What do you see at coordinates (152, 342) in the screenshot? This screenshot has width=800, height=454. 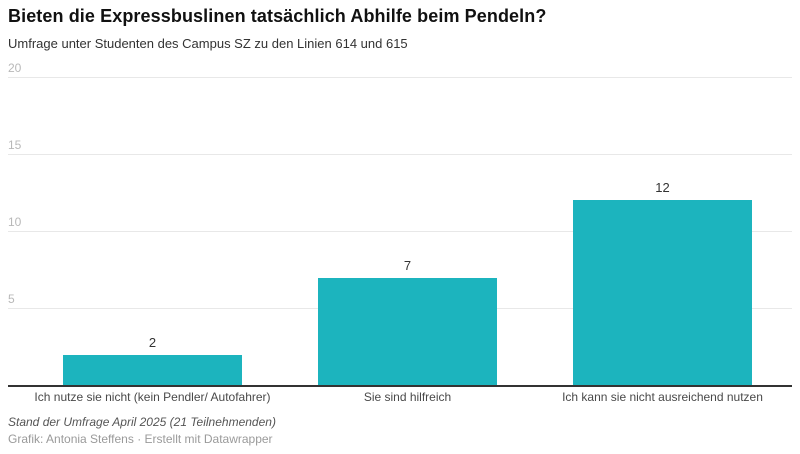 I see `bar-value-label: 2` at bounding box center [152, 342].